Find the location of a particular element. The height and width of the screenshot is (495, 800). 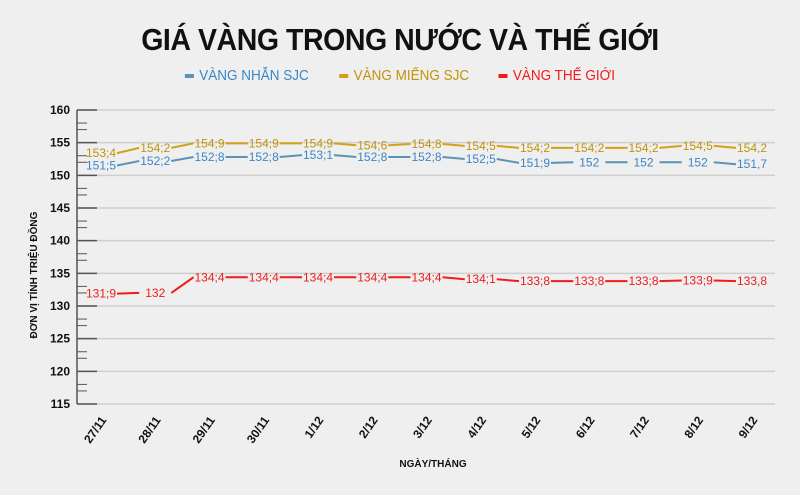

data-label: 154;6 is located at coordinates (372, 145).